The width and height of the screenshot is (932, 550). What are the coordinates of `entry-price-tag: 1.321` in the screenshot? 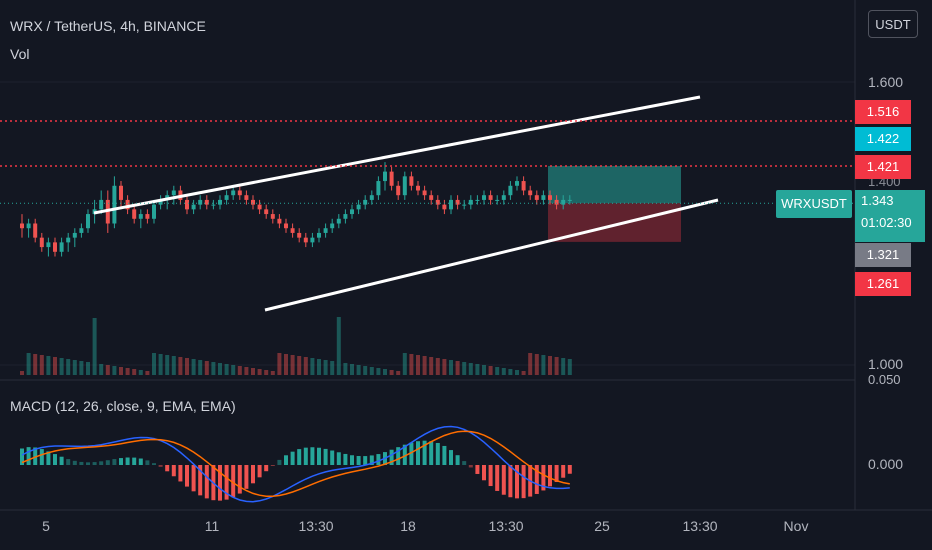 It's located at (883, 255).